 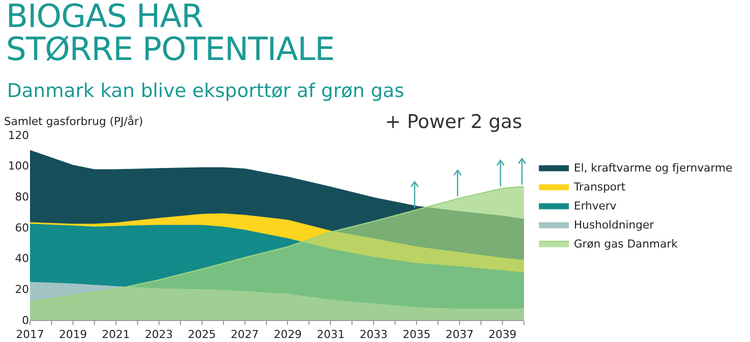 What do you see at coordinates (30, 335) in the screenshot?
I see `x-tick-label: 2017` at bounding box center [30, 335].